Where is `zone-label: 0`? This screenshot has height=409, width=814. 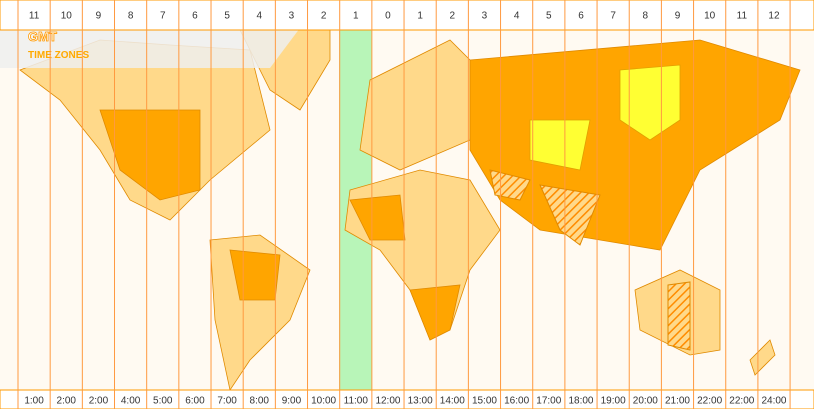
zone-label: 0 is located at coordinates (388, 16).